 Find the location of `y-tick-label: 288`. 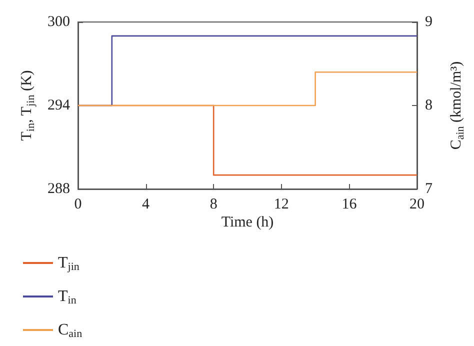

y-tick-label: 288 is located at coordinates (59, 189).